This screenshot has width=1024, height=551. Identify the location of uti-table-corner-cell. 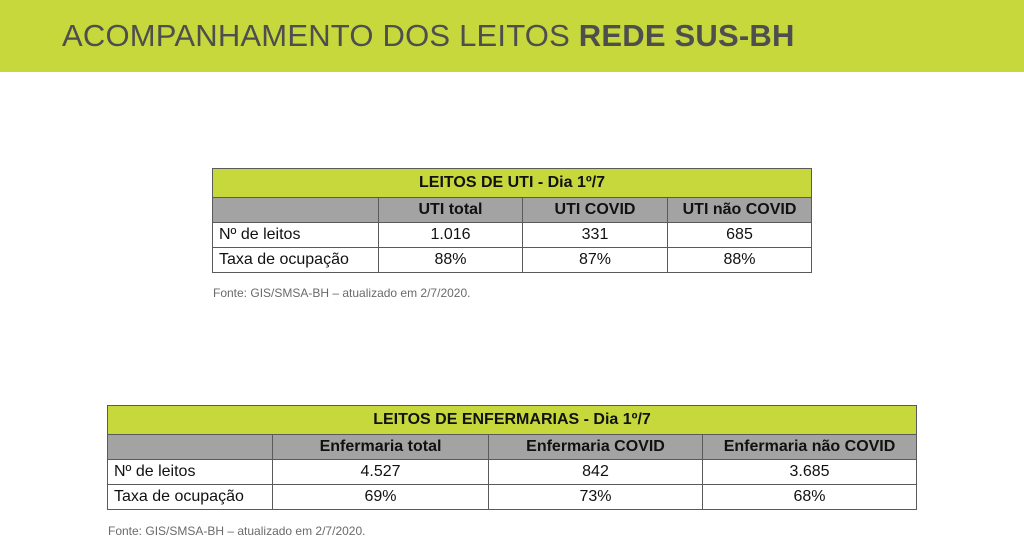
(295, 210).